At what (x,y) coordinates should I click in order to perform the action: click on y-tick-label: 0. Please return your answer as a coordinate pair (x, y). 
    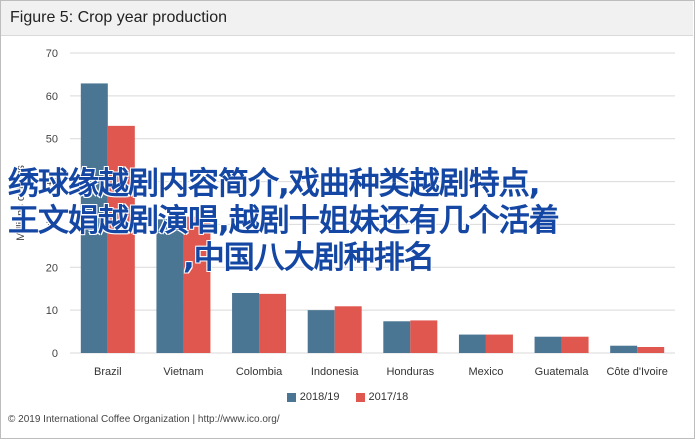
    Looking at the image, I should click on (55, 354).